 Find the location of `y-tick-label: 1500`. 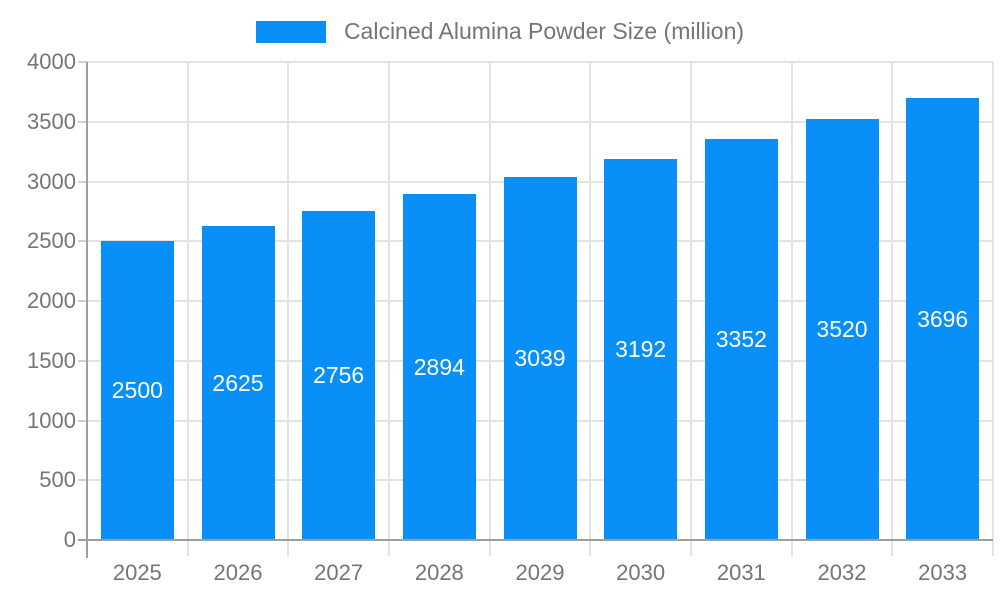

y-tick-label: 1500 is located at coordinates (51, 360).